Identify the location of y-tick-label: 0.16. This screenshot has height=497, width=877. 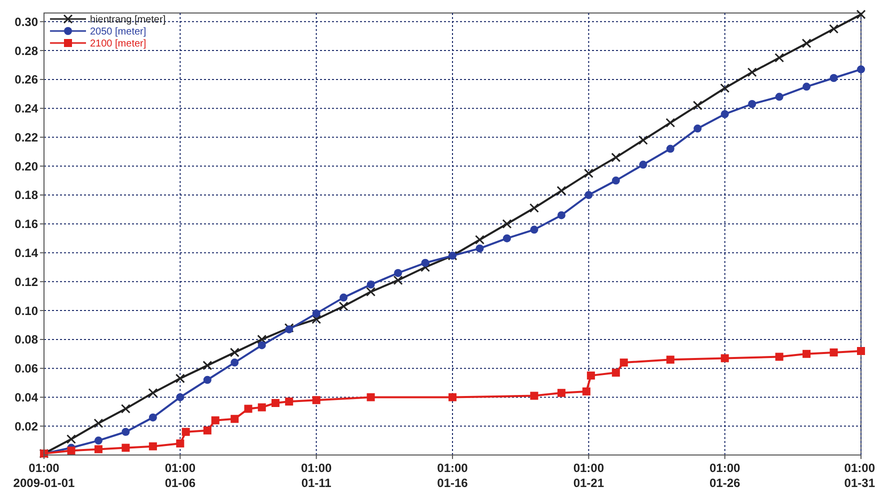
(26, 224).